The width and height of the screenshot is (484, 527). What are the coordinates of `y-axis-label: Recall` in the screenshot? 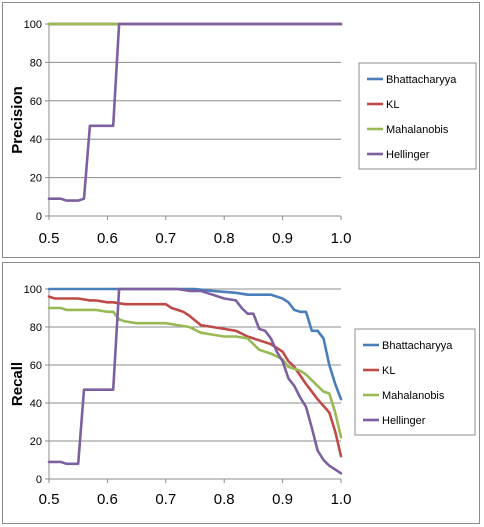 It's located at (17, 384).